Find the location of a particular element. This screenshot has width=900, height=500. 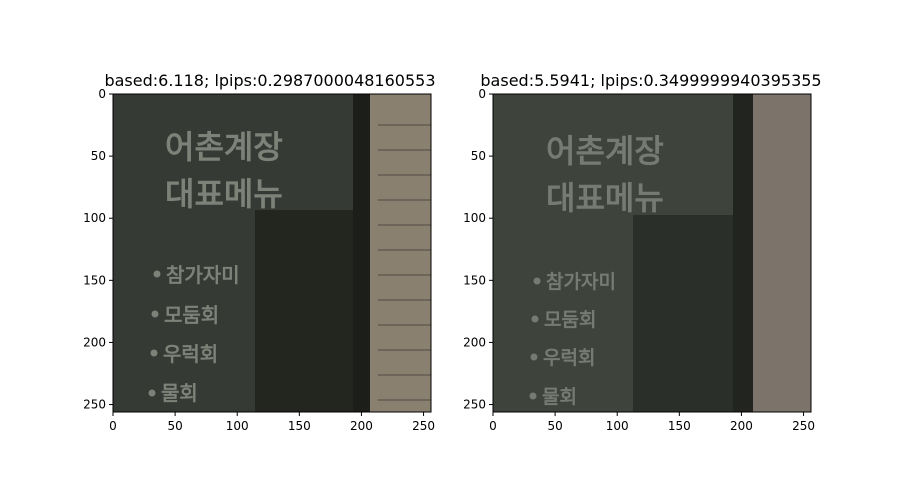

subplot-title: based:6.118; lpips:0.2987000048160553 is located at coordinates (269, 80).